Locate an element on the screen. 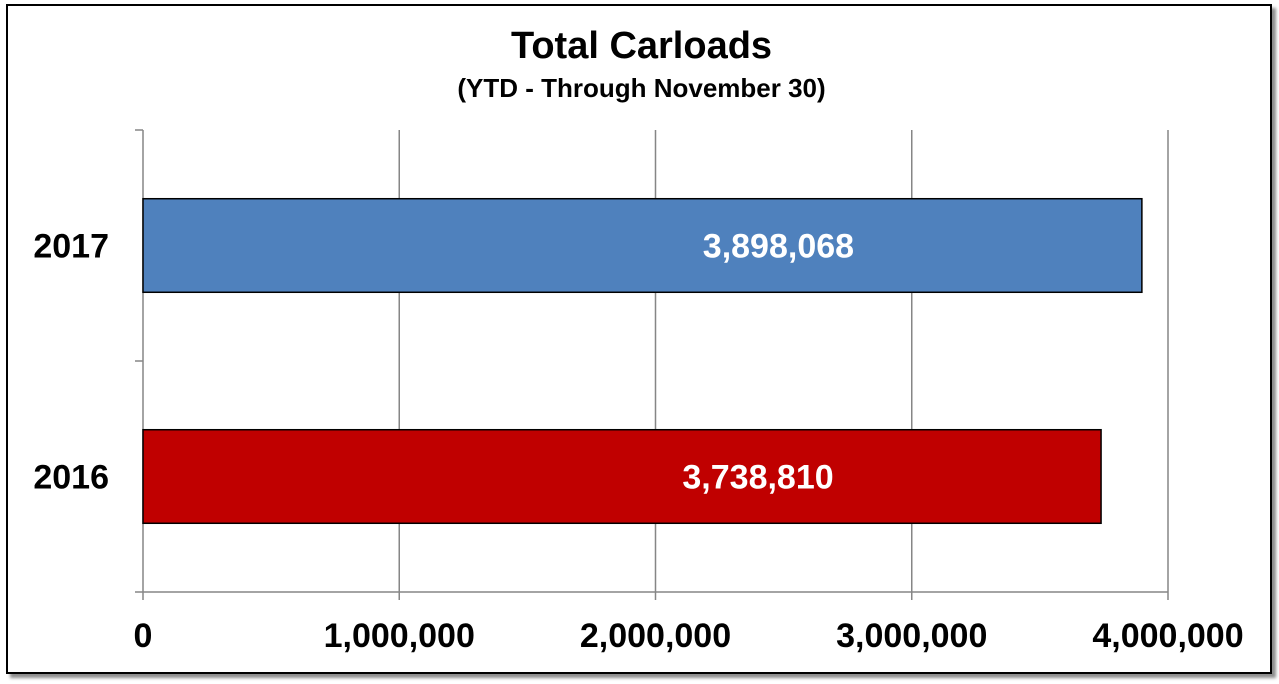 This screenshot has width=1279, height=684. x-tick-label: 2,000,000 is located at coordinates (655, 636).